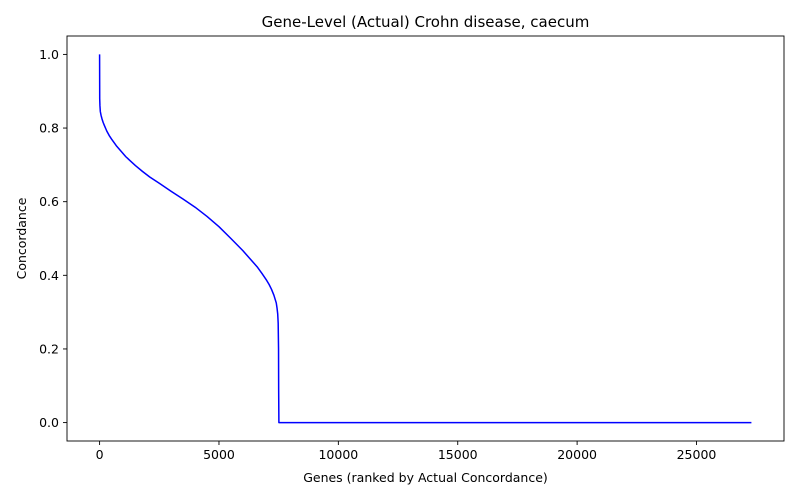  What do you see at coordinates (577, 454) in the screenshot?
I see `x-tick-label: 20000` at bounding box center [577, 454].